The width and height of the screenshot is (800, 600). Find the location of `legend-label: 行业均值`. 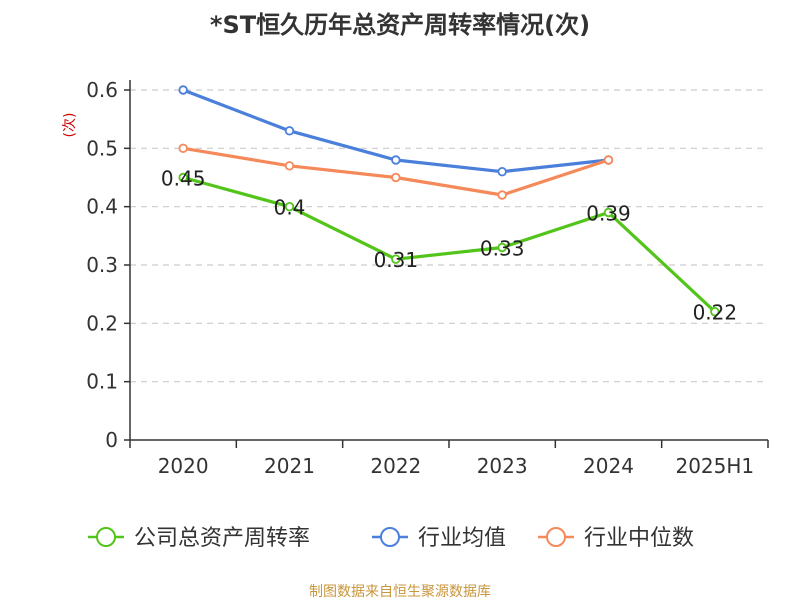

legend-label: 行业均值 is located at coordinates (462, 538).